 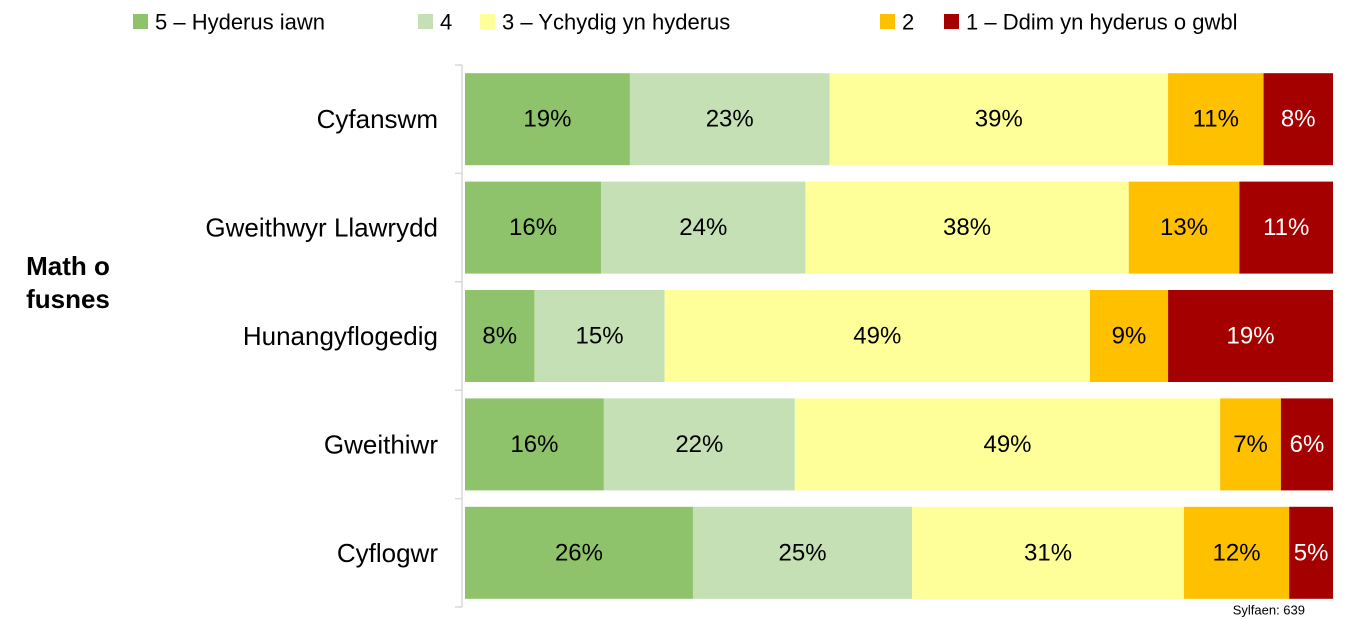 I want to click on value-label: 26%, so click(x=579, y=552).